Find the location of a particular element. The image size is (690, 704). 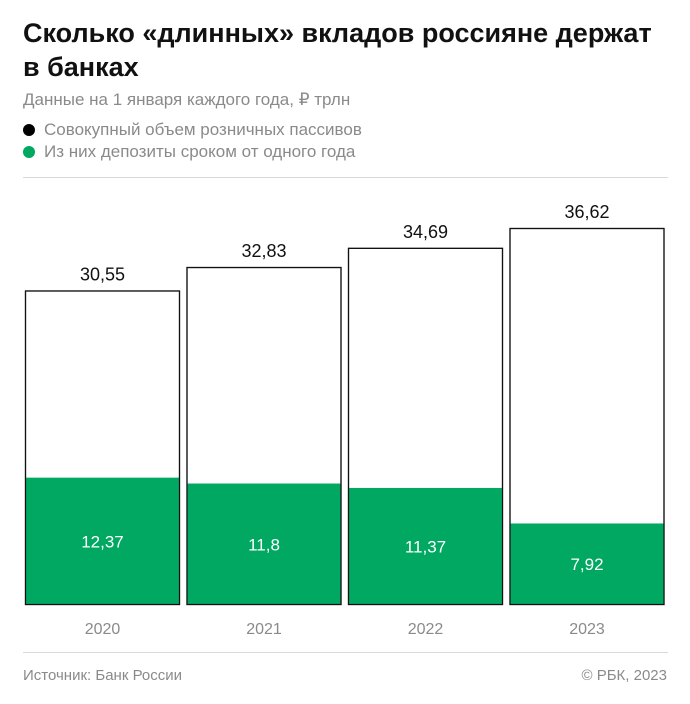

data-label-total-2022: 34,69 is located at coordinates (425, 232).